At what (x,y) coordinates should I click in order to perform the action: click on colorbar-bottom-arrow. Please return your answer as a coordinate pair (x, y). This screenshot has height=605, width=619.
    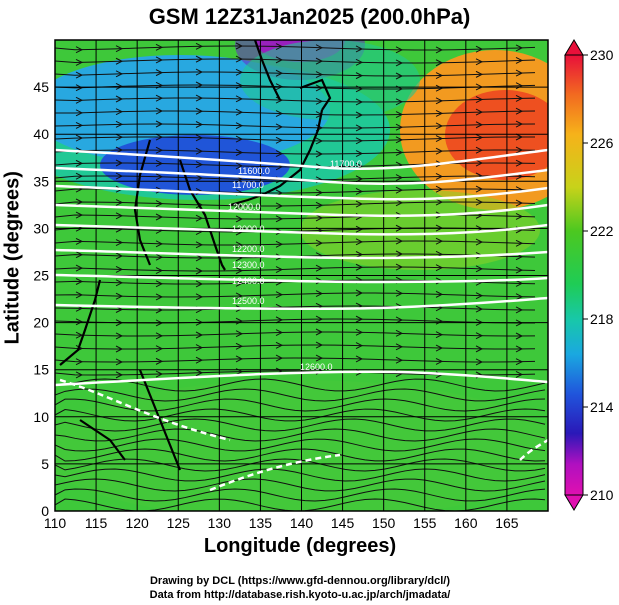
    Looking at the image, I should click on (574, 502).